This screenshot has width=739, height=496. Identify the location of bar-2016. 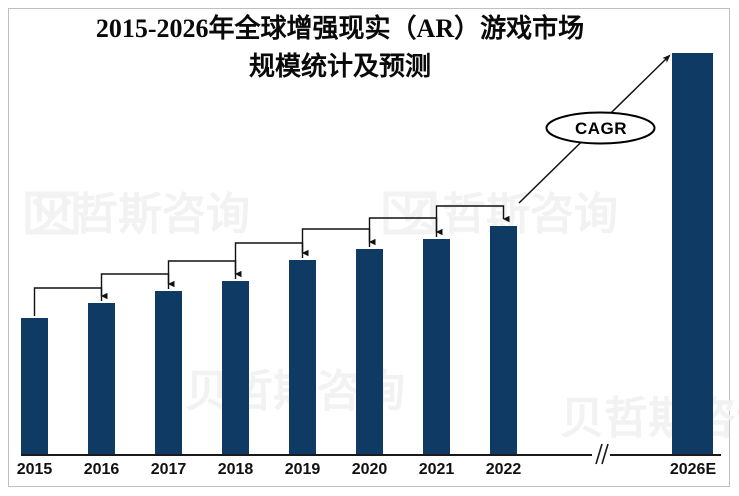
(101, 379).